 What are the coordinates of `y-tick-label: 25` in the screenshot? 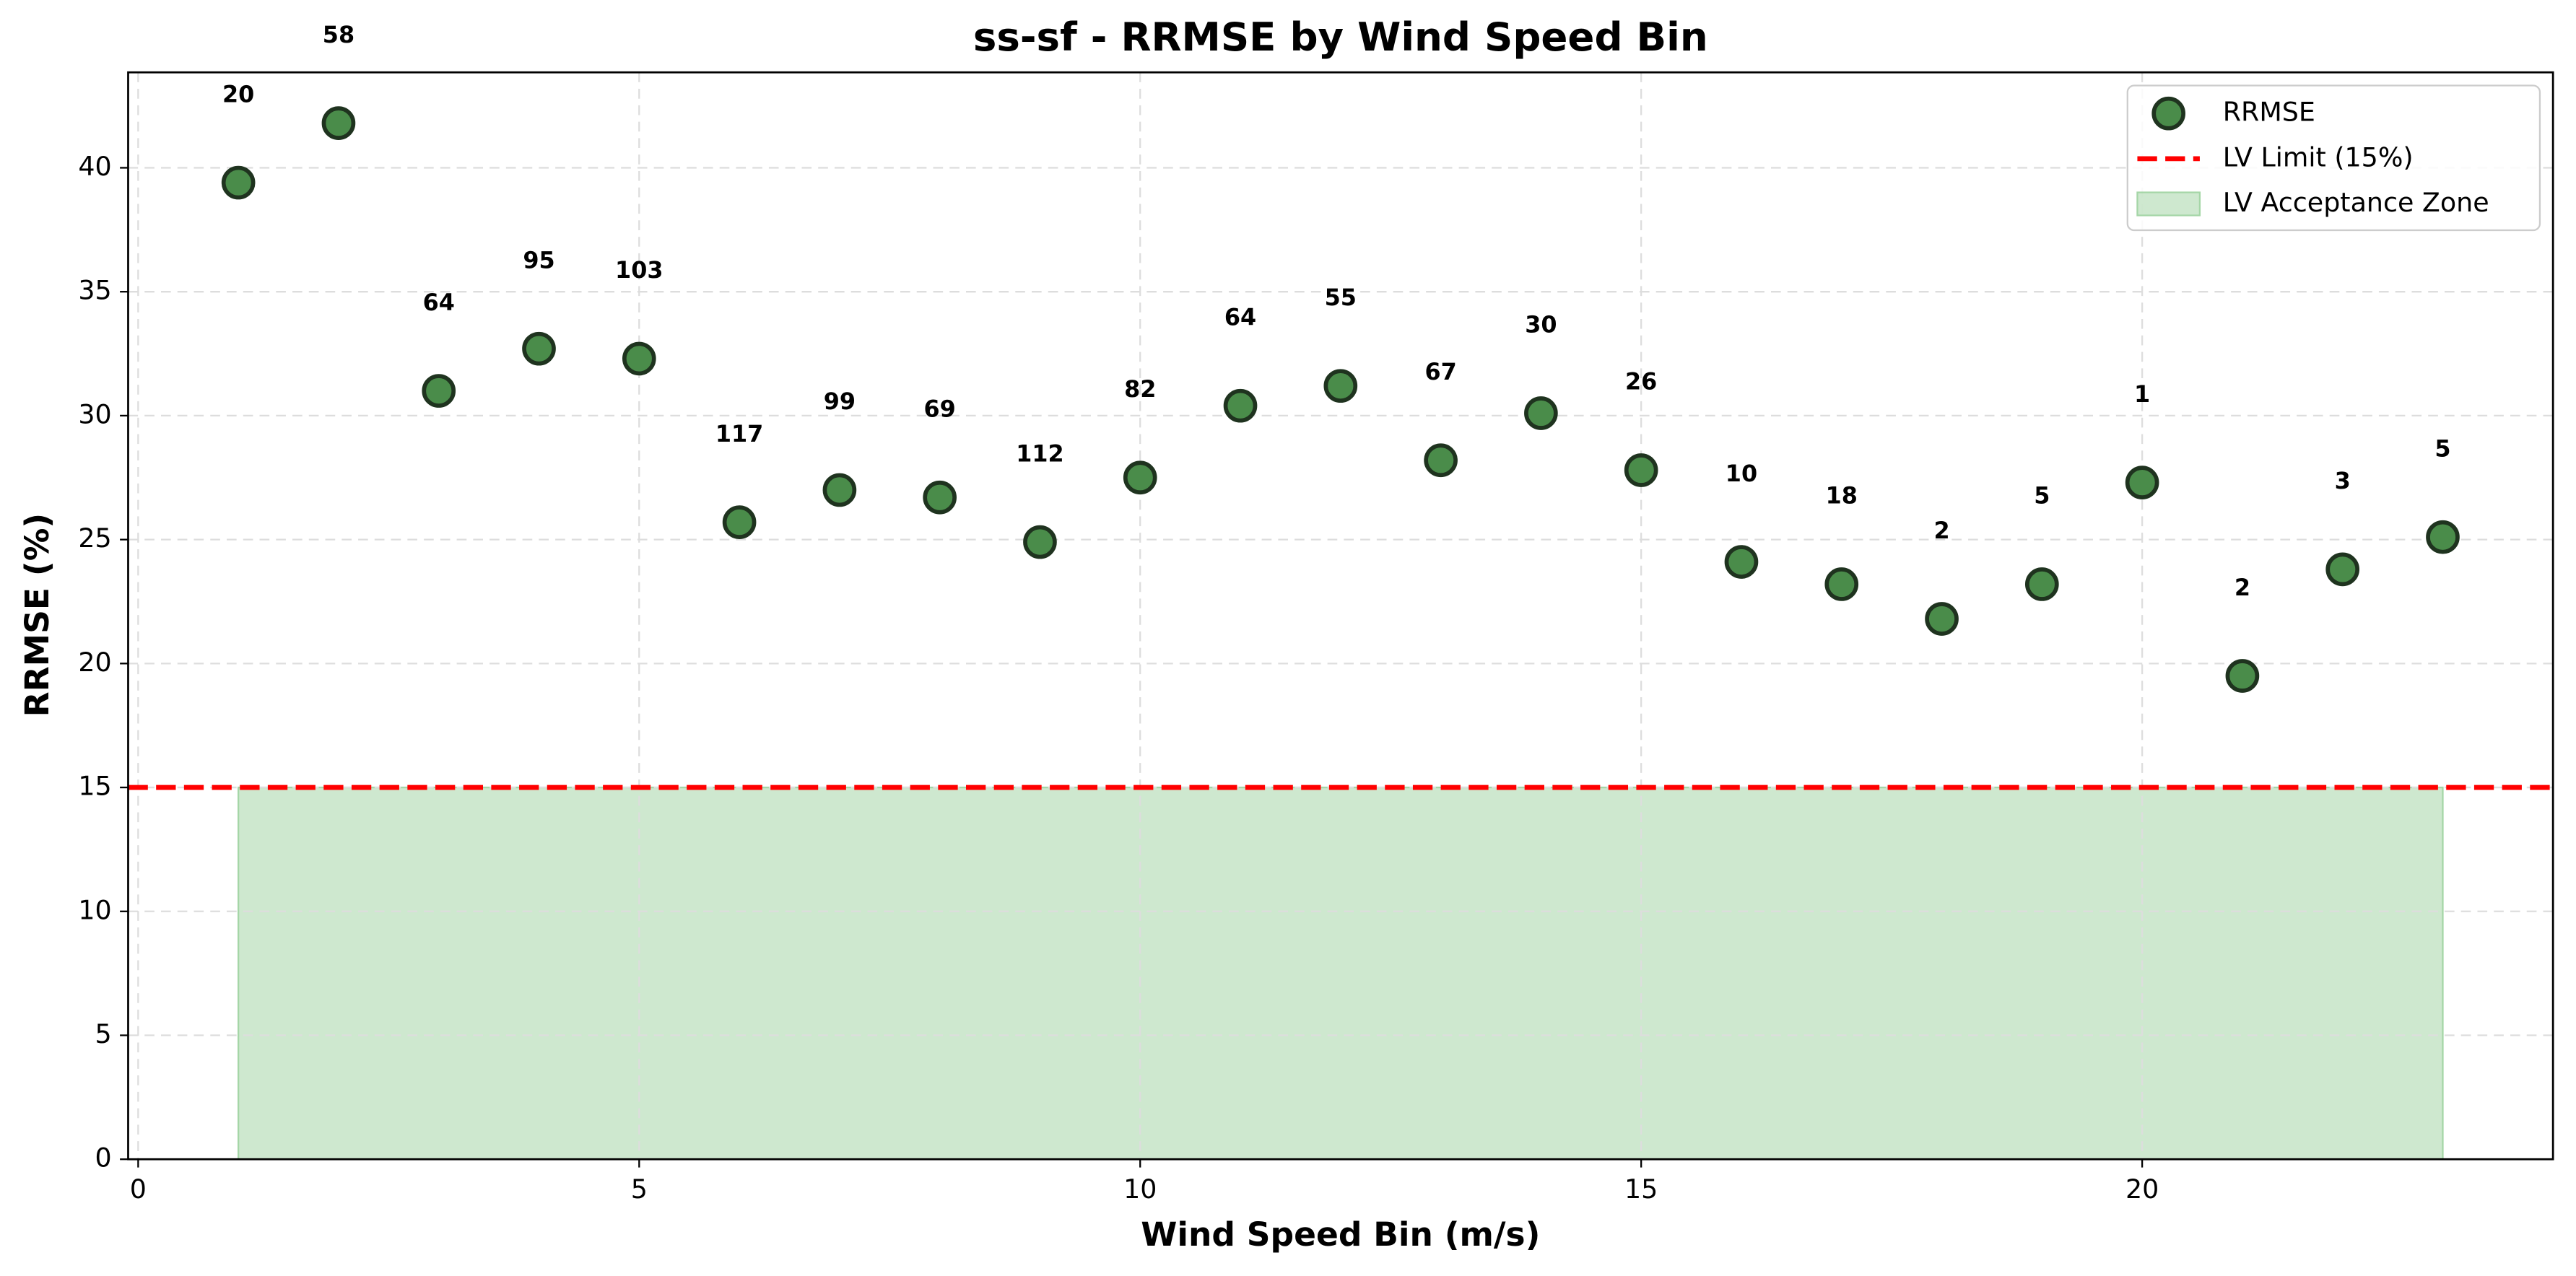 It's located at (94, 538).